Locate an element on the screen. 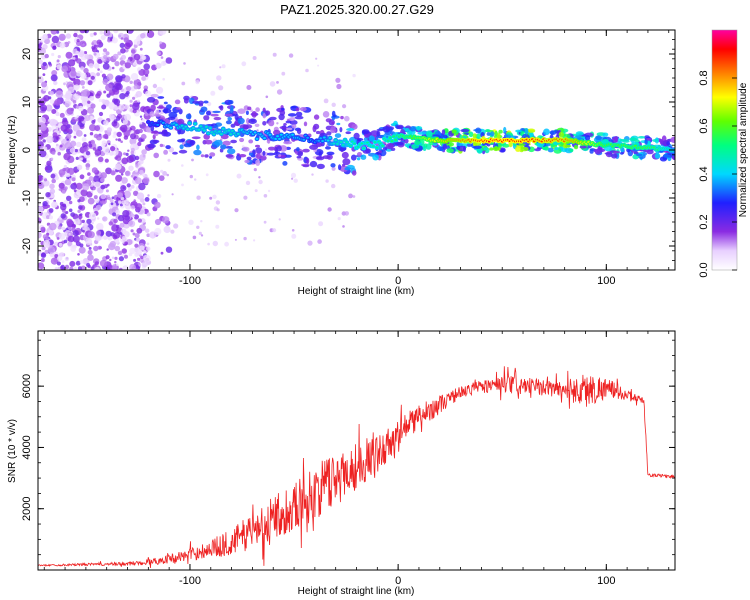 The height and width of the screenshot is (600, 750). colorbar-ticks: 0.0 0.2 0.4 0.6 0.8 is located at coordinates (717, 174).